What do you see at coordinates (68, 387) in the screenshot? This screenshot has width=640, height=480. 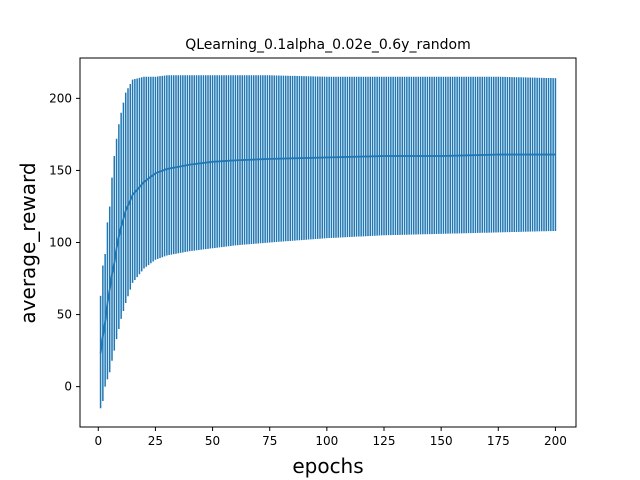 I see `y-tick-label: 0` at bounding box center [68, 387].